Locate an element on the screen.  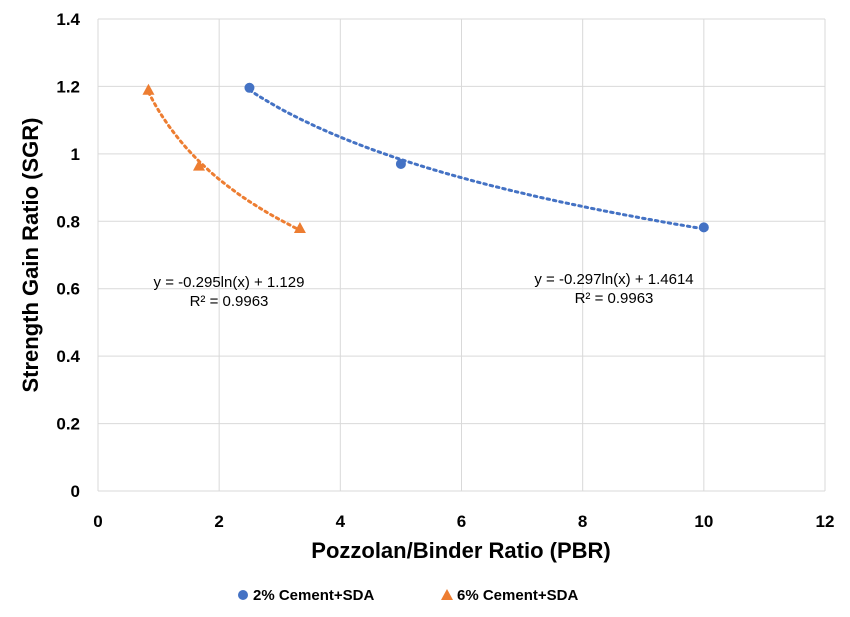
annotation-2pct-equation: y = -0.297ln(x) + 1.4614 is located at coordinates (613, 279).